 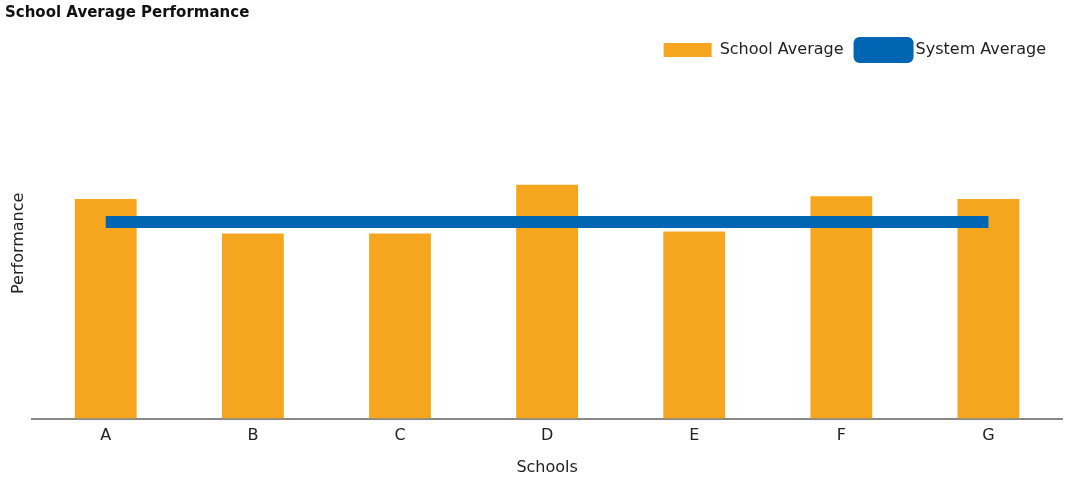 What do you see at coordinates (980, 49) in the screenshot?
I see `legend-label: System Average` at bounding box center [980, 49].